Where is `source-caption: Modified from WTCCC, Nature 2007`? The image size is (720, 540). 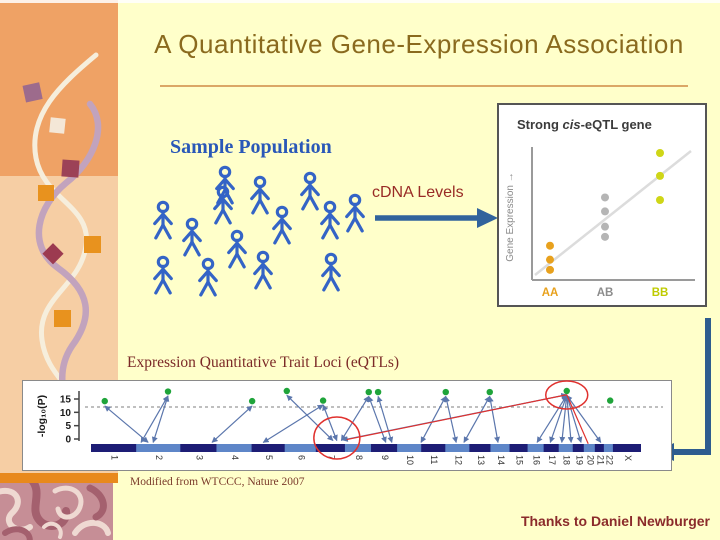
source-caption: Modified from WTCCC, Nature 2007 is located at coordinates (217, 482).